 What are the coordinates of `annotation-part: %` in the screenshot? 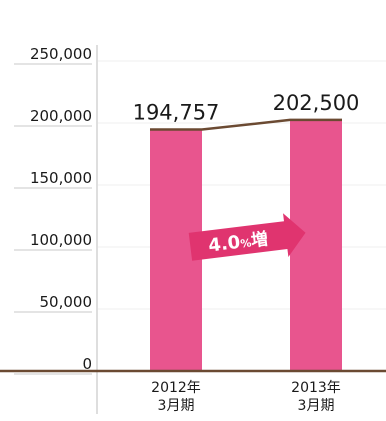 It's located at (246, 243).